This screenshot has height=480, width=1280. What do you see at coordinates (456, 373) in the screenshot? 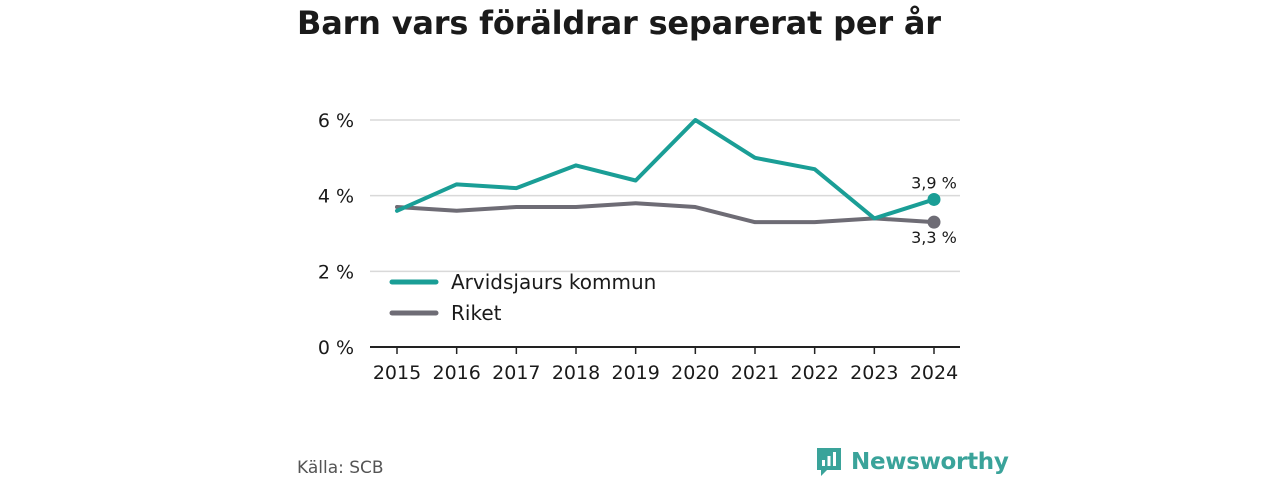
I see `x-tick-label: 2016` at bounding box center [456, 373].